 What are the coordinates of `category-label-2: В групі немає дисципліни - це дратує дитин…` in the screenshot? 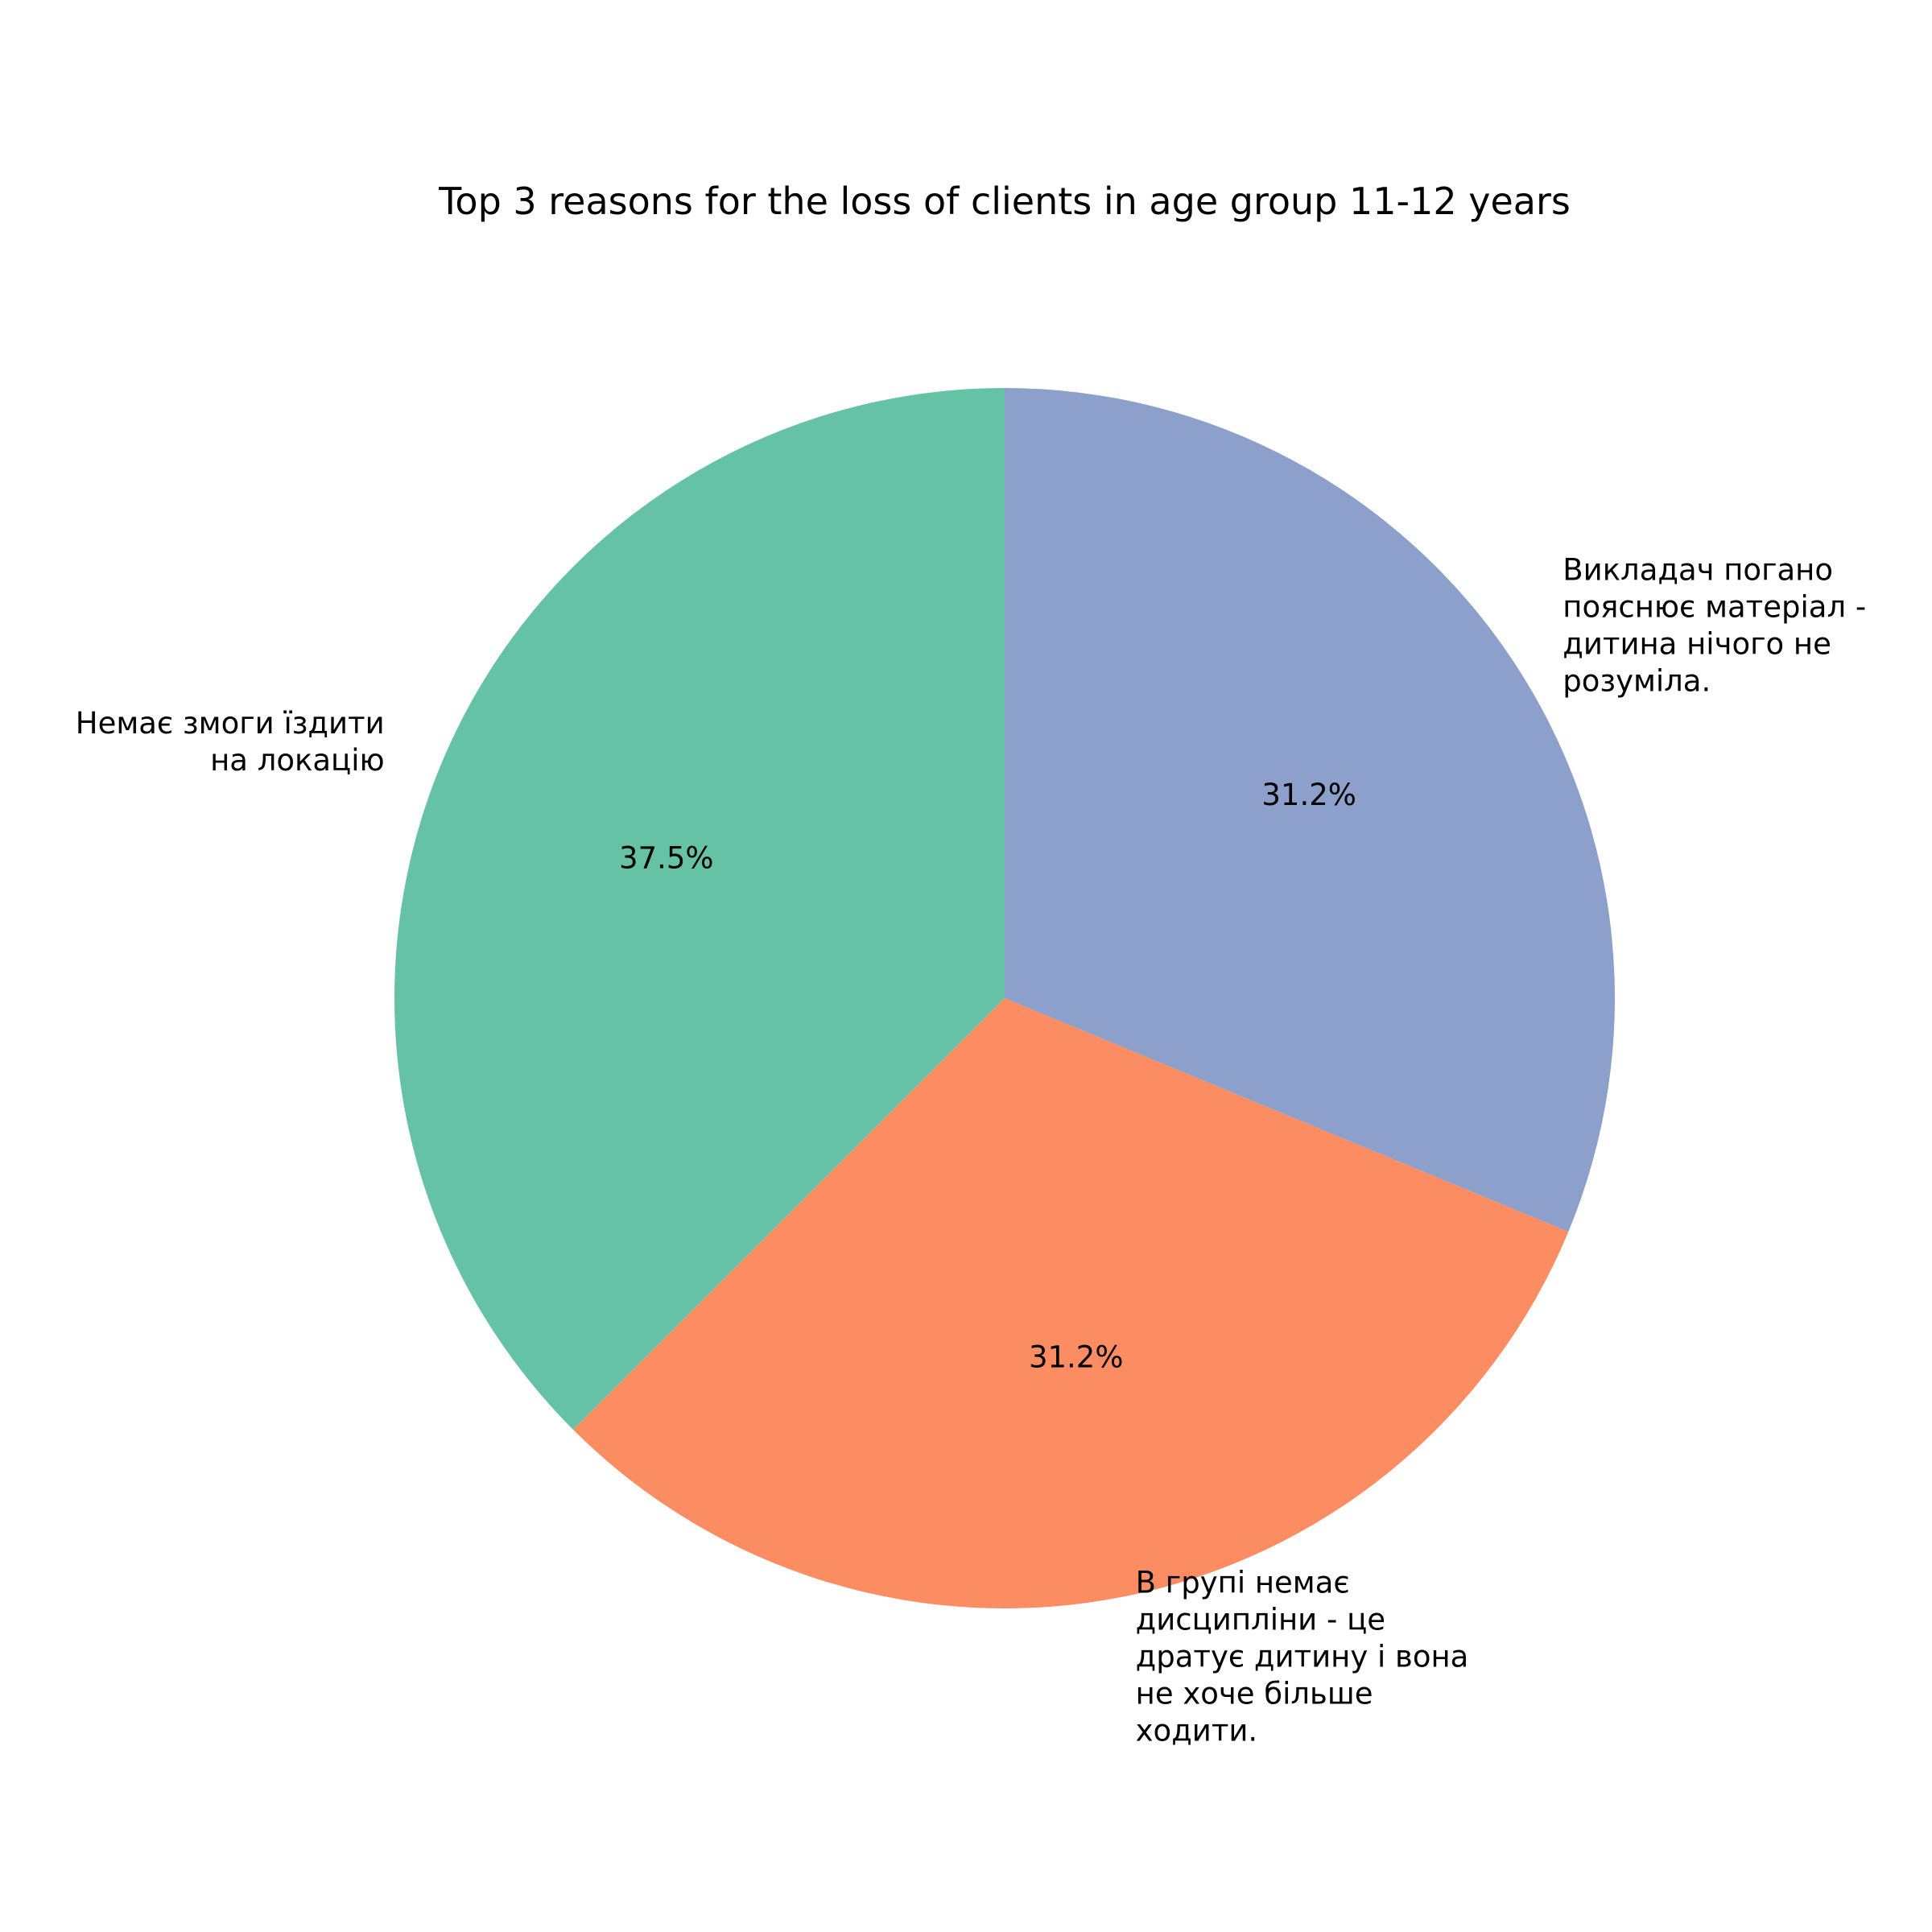 It's located at (1302, 1657).